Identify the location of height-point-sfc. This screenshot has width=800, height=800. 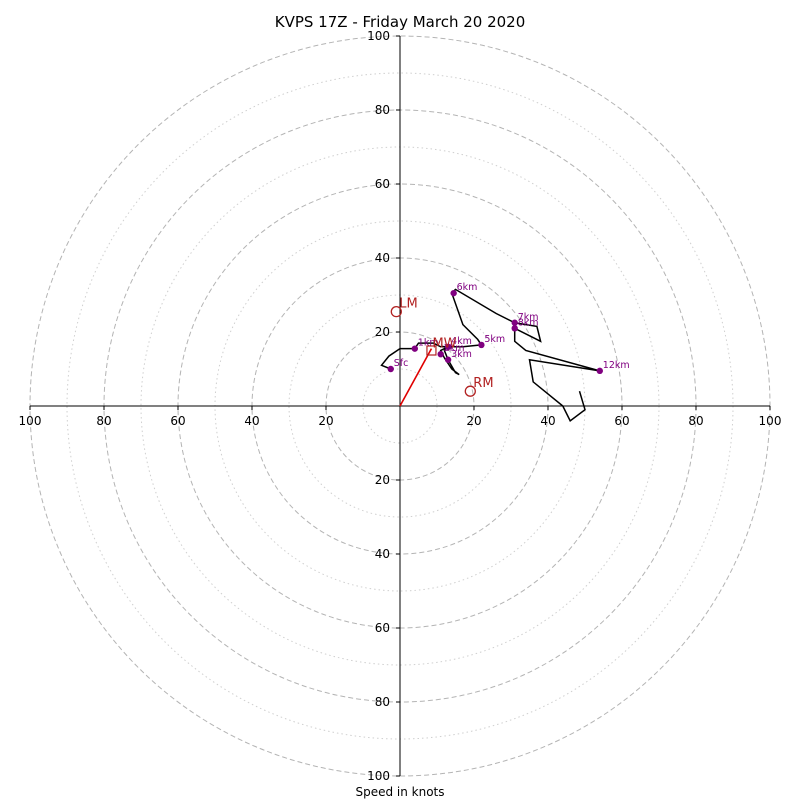
(390, 369).